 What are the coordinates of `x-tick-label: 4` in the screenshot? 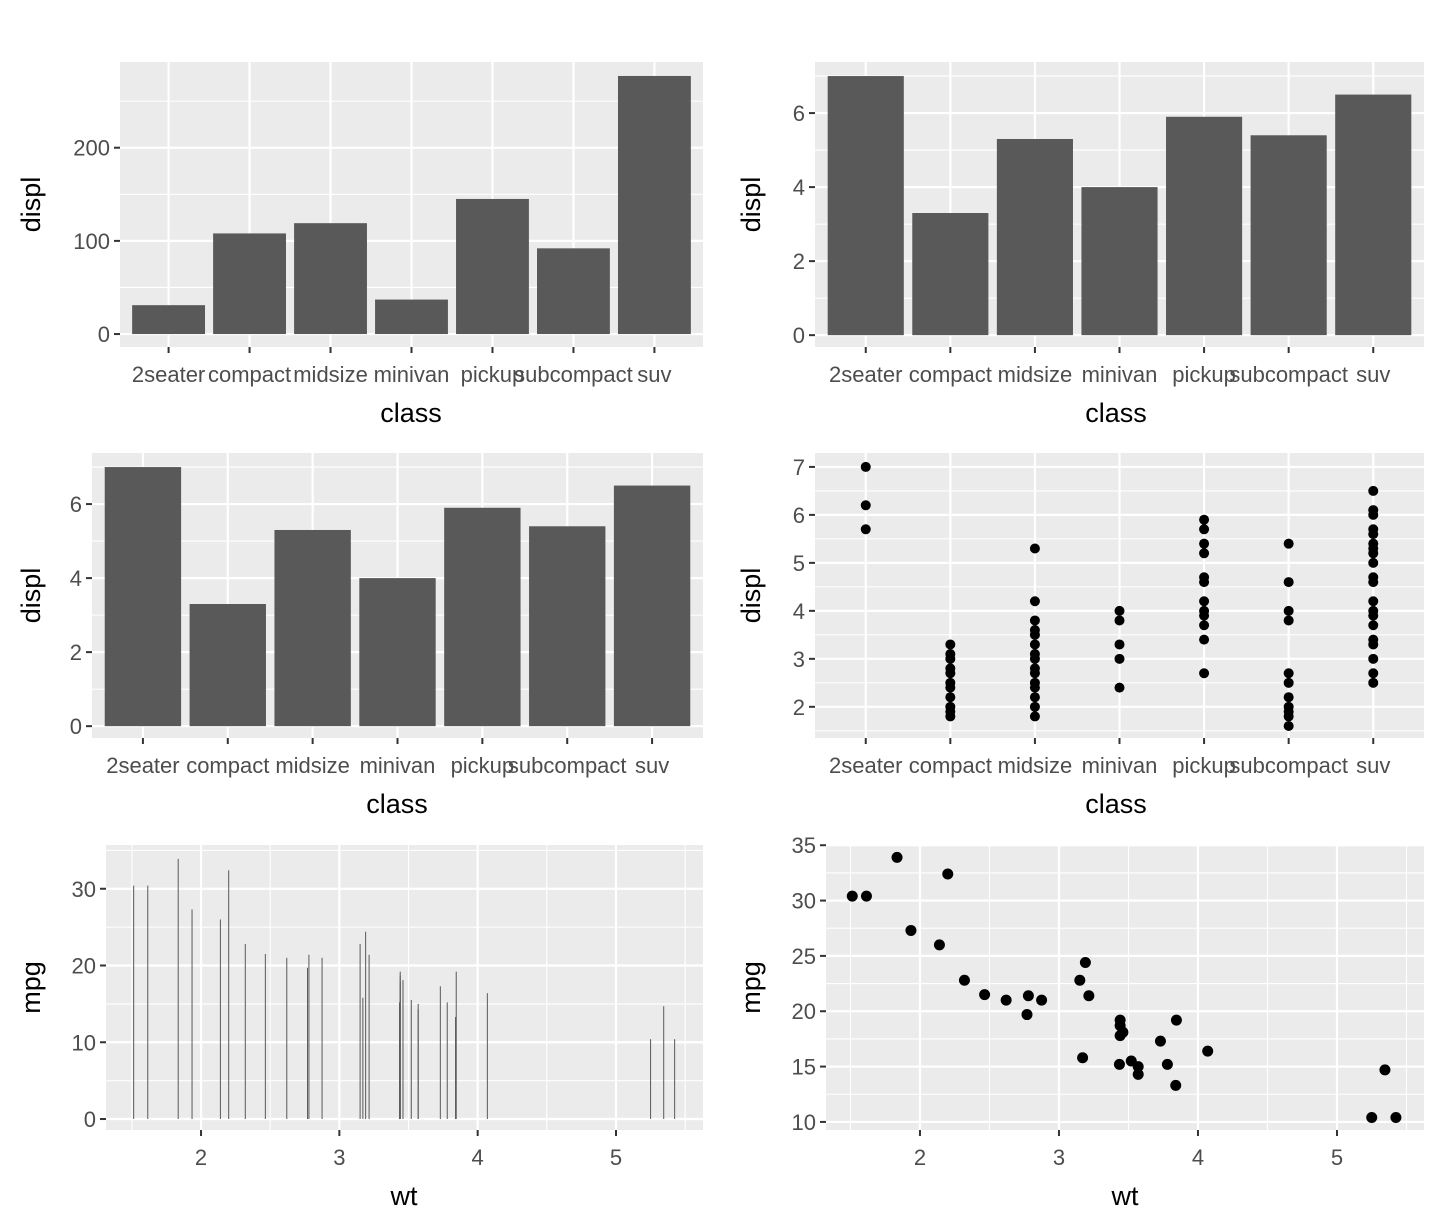 It's located at (1198, 1157).